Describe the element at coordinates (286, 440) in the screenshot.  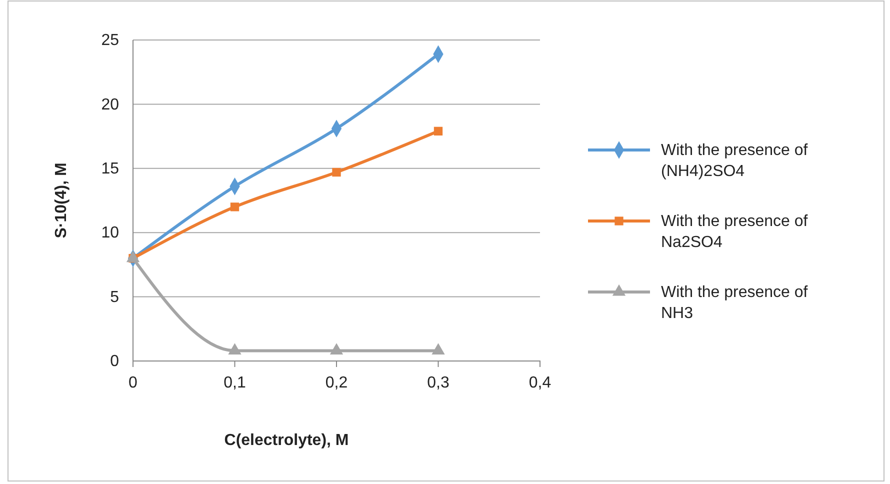
I see `x-axis-title: C(electrolyte), M` at that location.